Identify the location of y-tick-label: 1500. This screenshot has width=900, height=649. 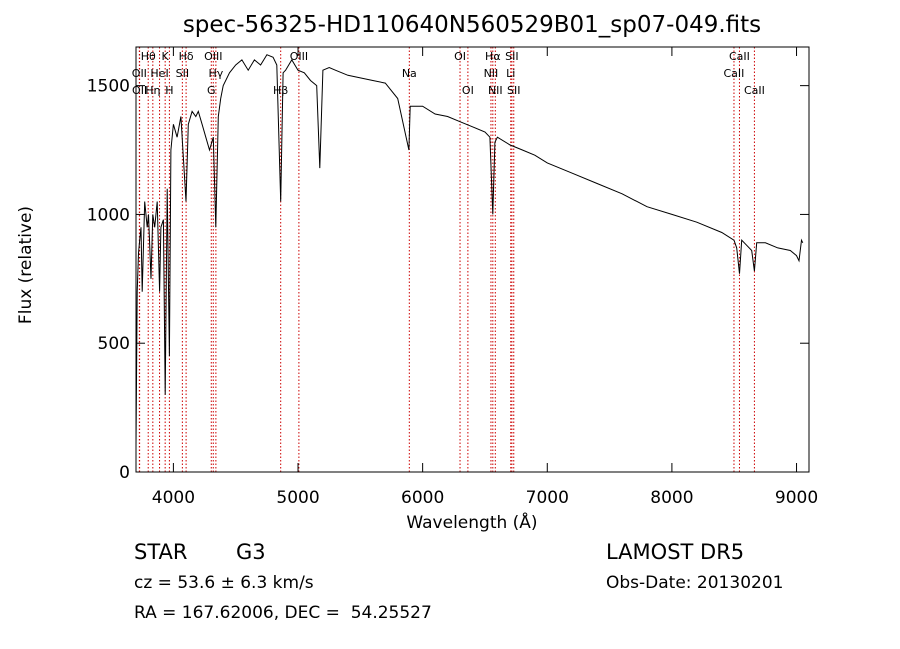
(108, 87).